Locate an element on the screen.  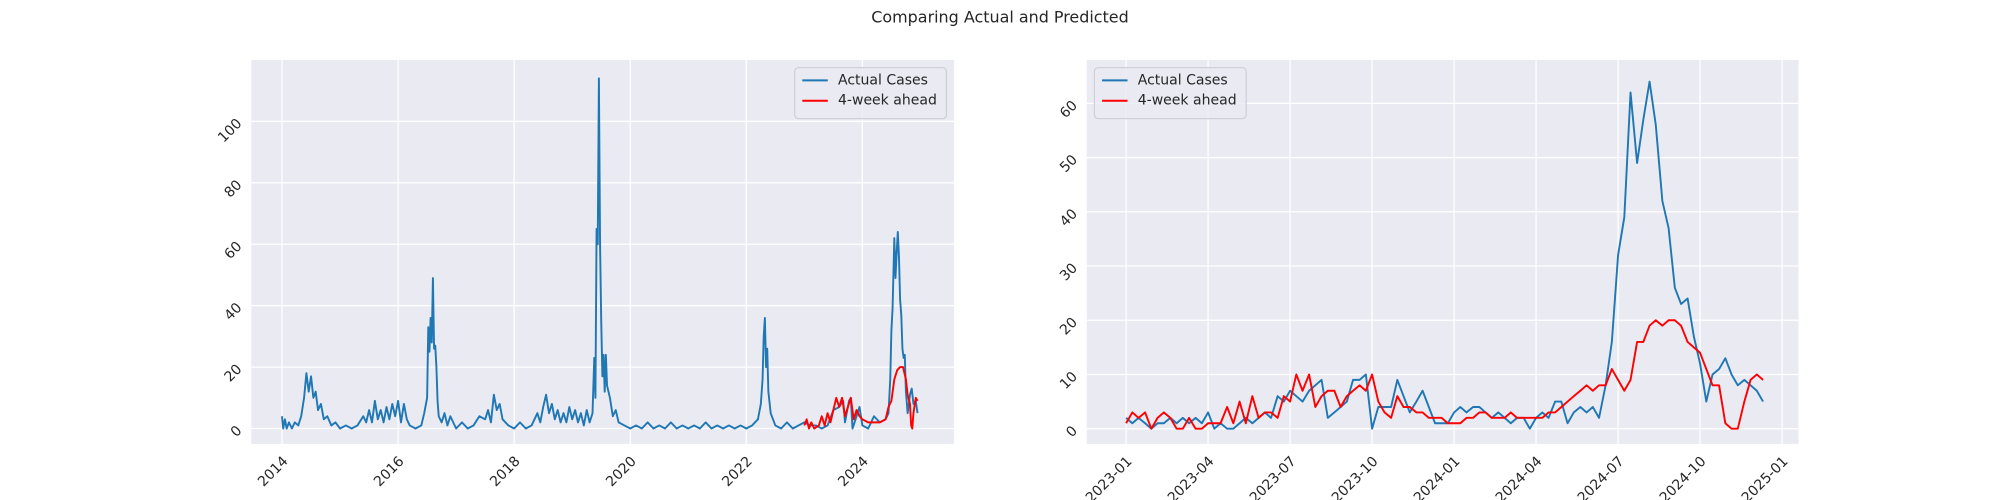
y-tick-label: 80 is located at coordinates (234, 189).